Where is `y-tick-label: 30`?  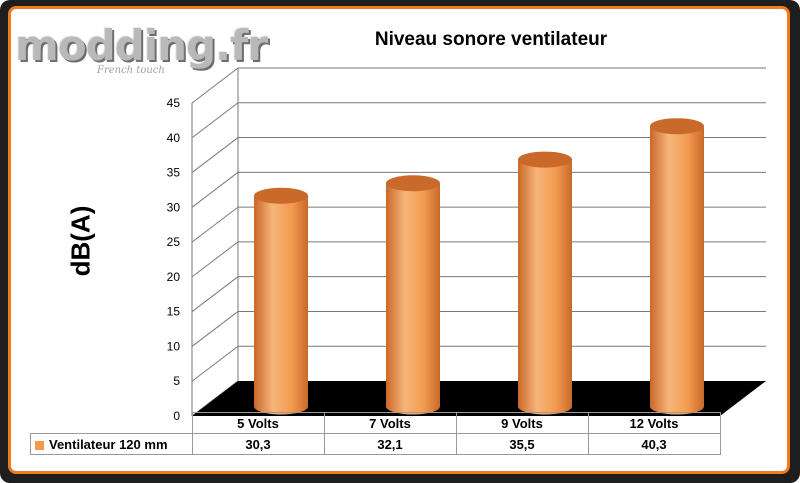 y-tick-label: 30 is located at coordinates (174, 207).